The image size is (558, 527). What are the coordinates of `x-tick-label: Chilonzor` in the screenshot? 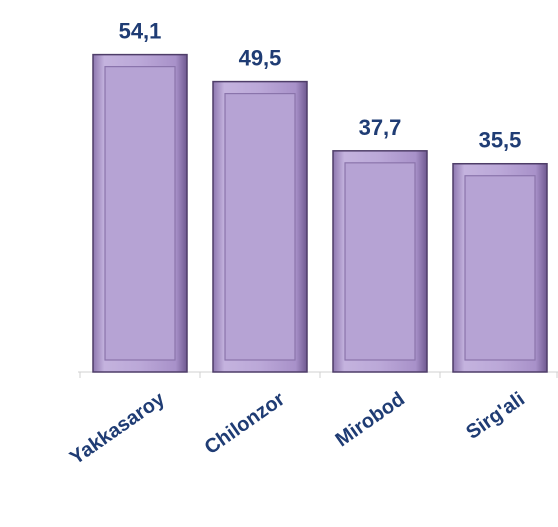 It's located at (245, 423).